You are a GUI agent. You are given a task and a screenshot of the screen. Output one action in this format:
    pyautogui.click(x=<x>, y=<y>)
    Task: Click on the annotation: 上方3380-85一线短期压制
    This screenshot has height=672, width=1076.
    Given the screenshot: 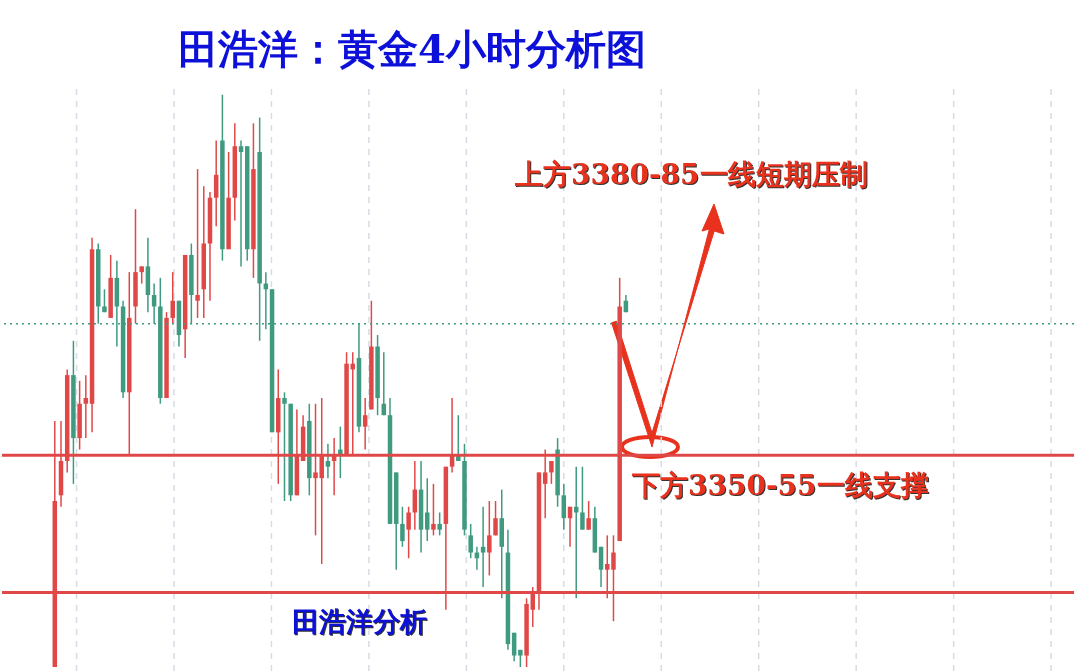 What is the action you would take?
    pyautogui.click(x=691, y=175)
    